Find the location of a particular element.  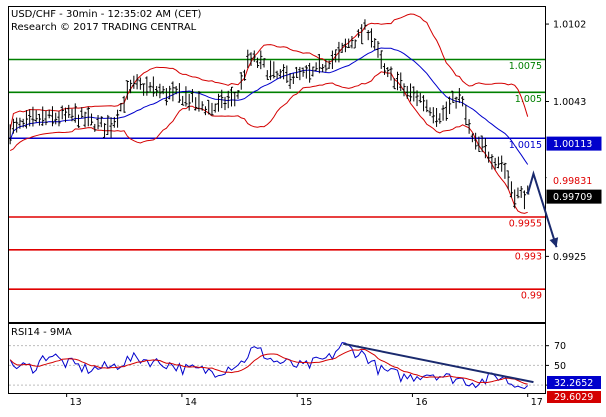

chart-subtitle: Research © 2017 TRADING CENTRAL is located at coordinates (104, 27).